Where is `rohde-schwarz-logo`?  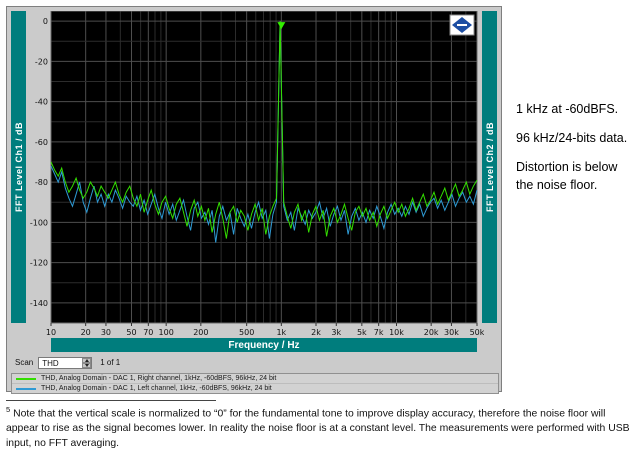
rohde-schwarz-logo is located at coordinates (462, 25).